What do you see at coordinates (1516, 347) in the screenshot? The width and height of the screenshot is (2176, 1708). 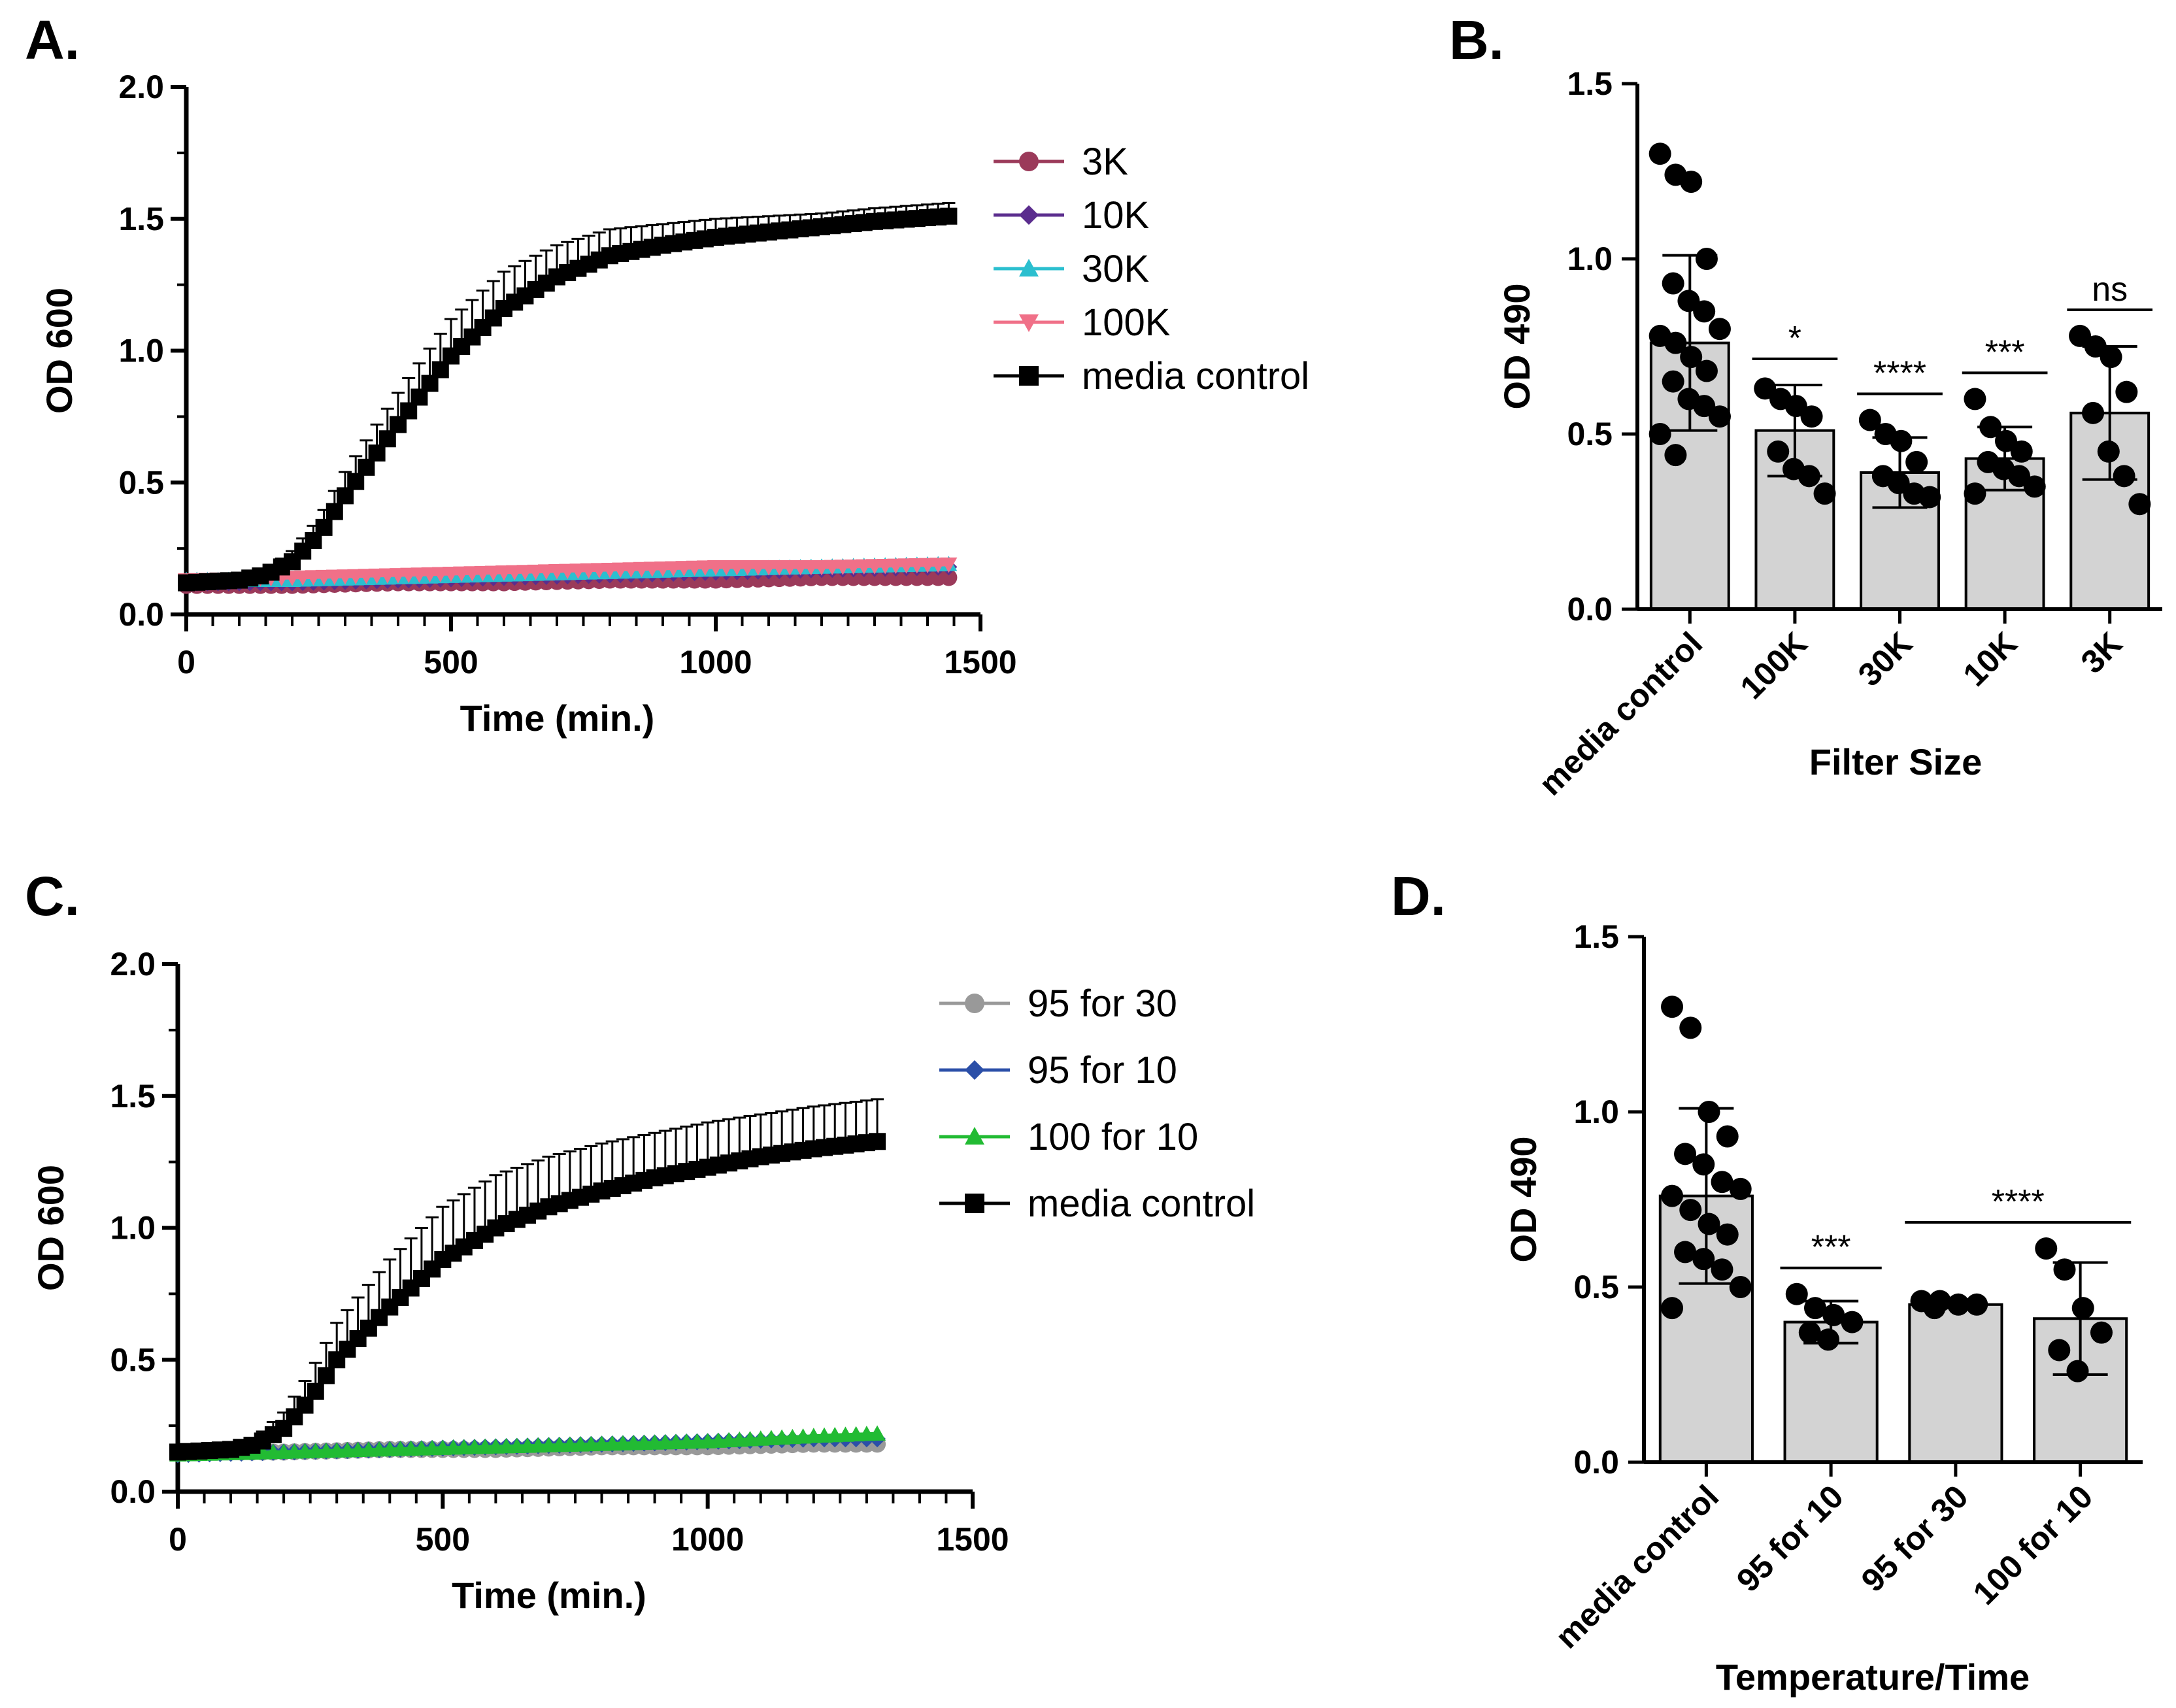 I see `y-axis-title: OD 490` at bounding box center [1516, 347].